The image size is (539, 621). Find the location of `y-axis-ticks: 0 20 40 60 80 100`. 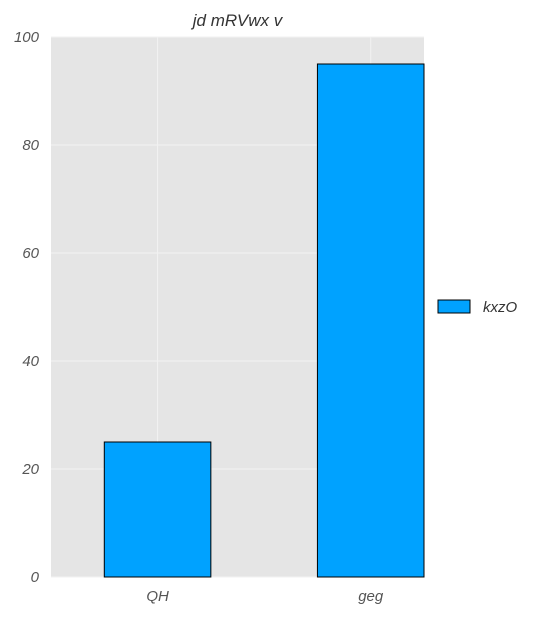

y-axis-ticks: 0 20 40 60 80 100 is located at coordinates (27, 307).